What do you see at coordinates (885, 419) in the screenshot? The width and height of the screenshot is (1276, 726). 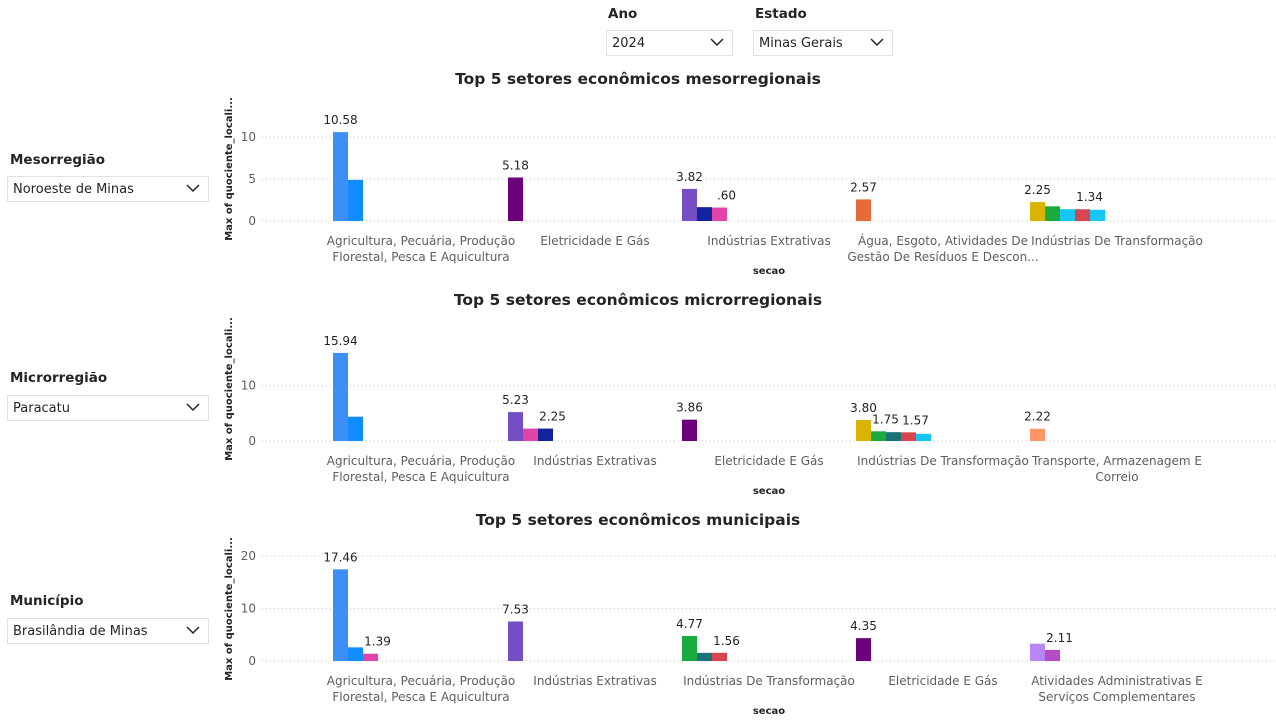 I see `data-label: 1.75` at bounding box center [885, 419].